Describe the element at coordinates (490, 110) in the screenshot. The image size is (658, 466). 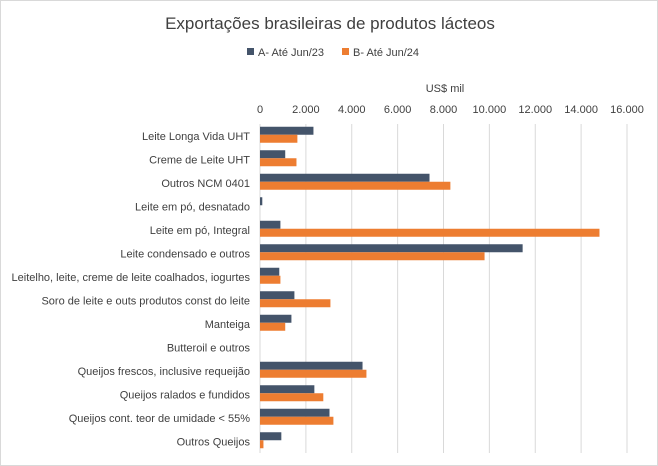
I see `x-tick-label: 10.000` at that location.